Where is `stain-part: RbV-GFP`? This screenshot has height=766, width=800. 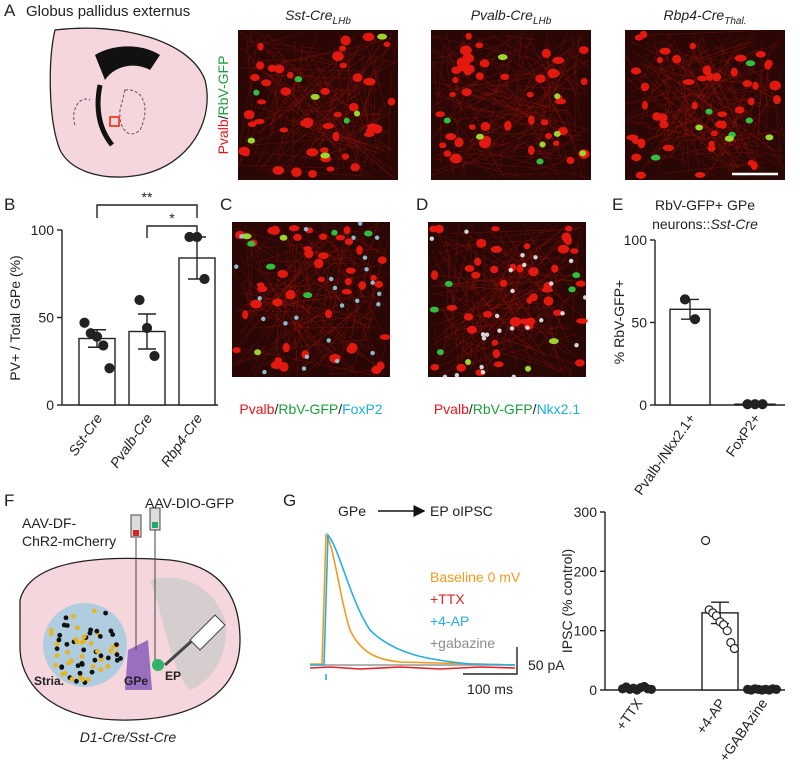
stain-part: RbV-GFP is located at coordinates (223, 86).